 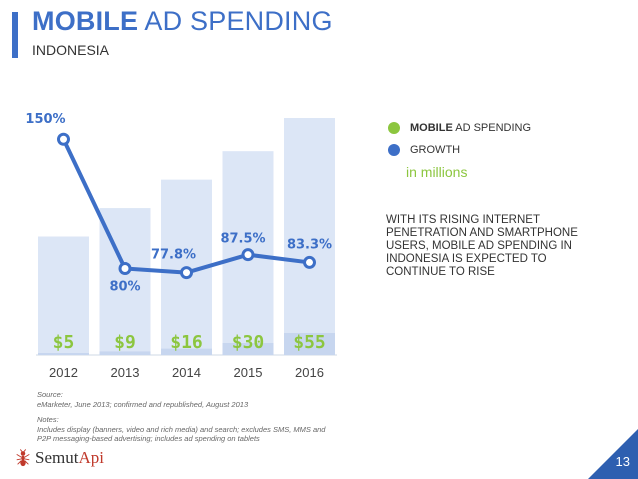 I want to click on background-bar-2012, so click(x=63, y=295).